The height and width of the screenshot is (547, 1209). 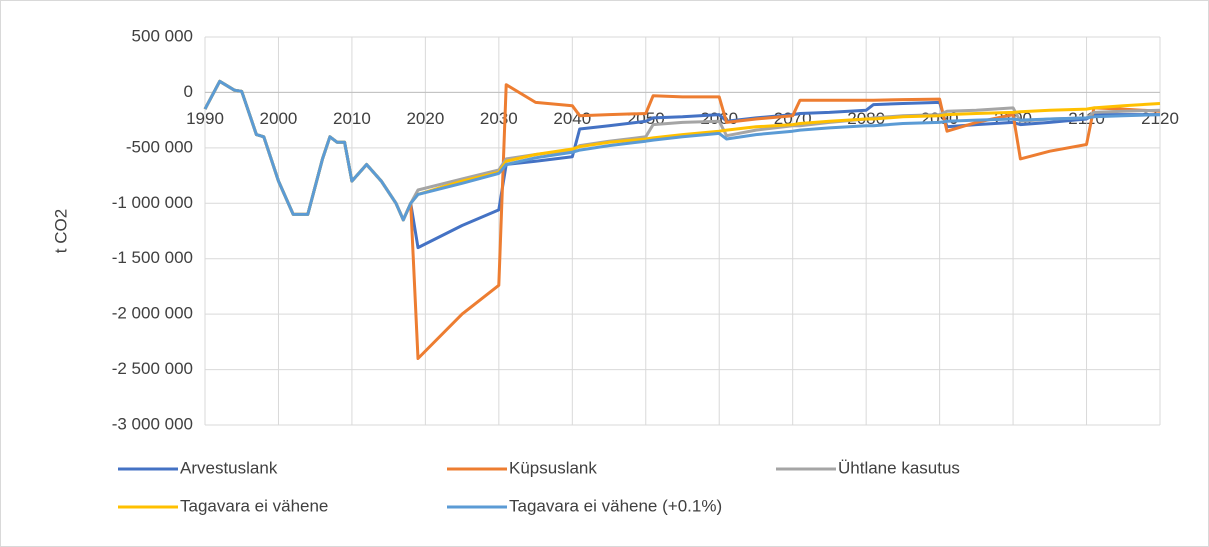 What do you see at coordinates (572, 118) in the screenshot?
I see `x-tick-label: 2040` at bounding box center [572, 118].